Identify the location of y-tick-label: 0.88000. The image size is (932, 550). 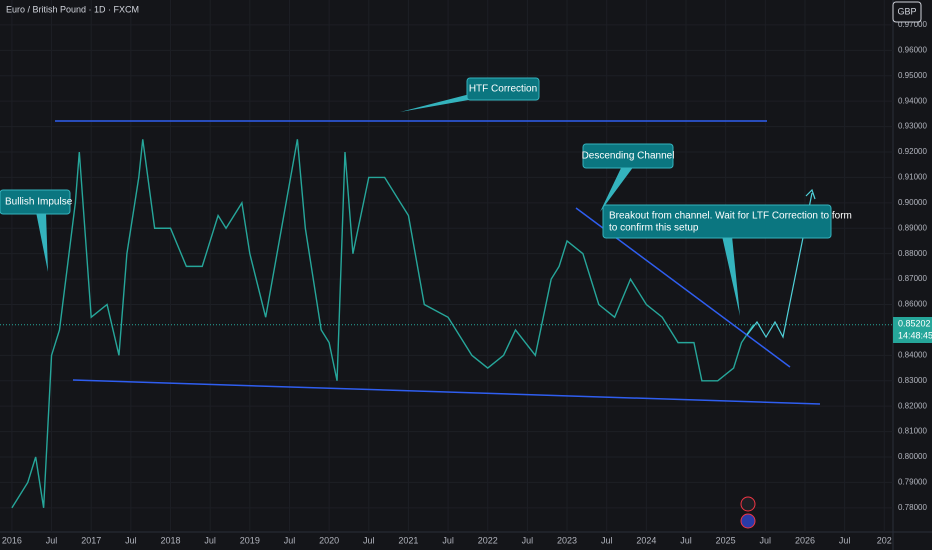
(912, 253).